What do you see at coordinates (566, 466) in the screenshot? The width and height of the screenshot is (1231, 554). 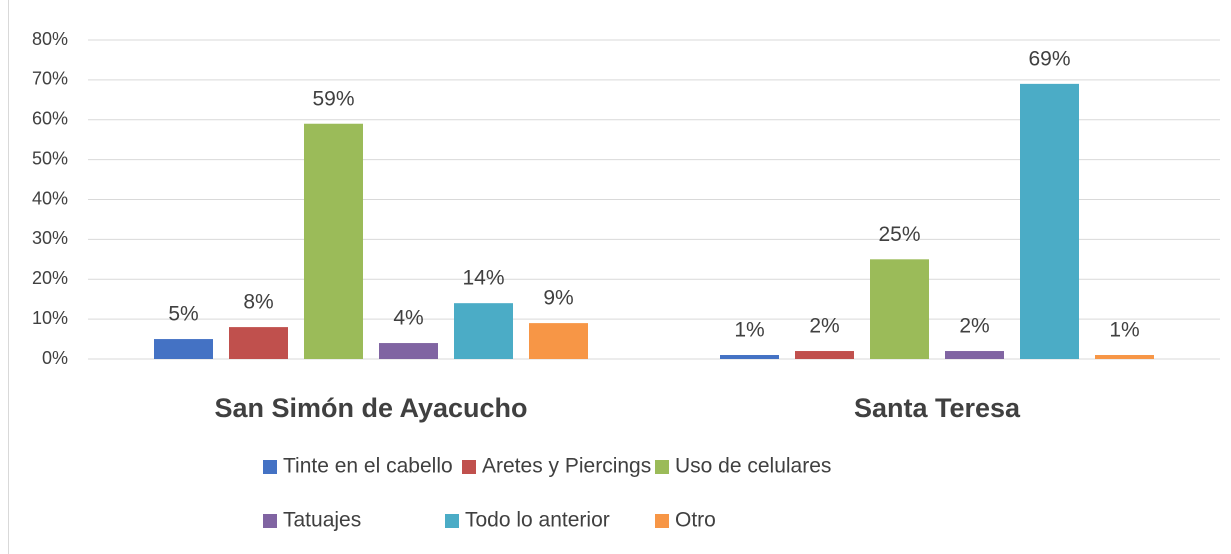 I see `legend-label: Aretes y Piercings` at bounding box center [566, 466].